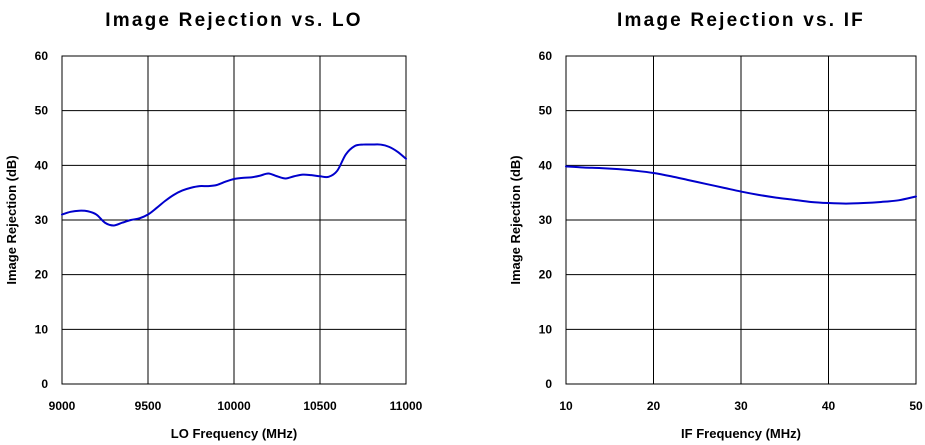 This screenshot has width=925, height=445. What do you see at coordinates (829, 406) in the screenshot?
I see `if-x-tick-label: 40` at bounding box center [829, 406].